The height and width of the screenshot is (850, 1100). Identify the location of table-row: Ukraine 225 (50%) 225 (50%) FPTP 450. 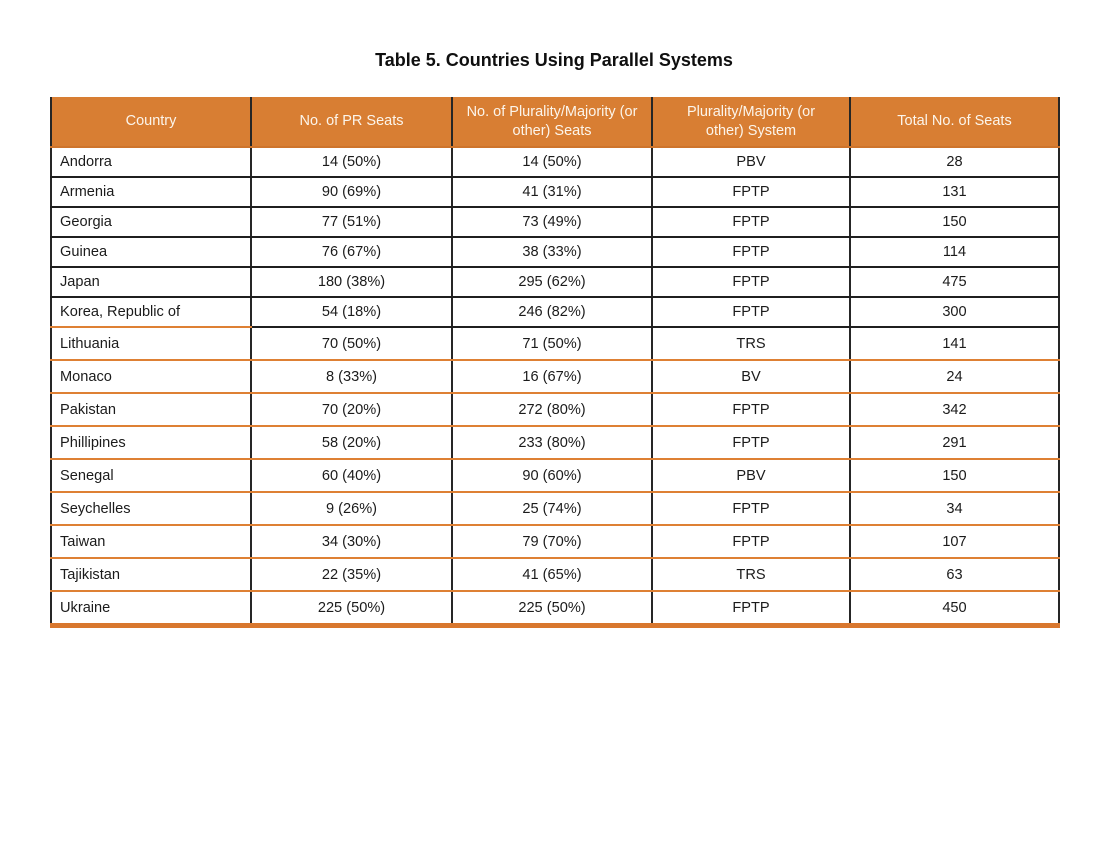
(555, 608).